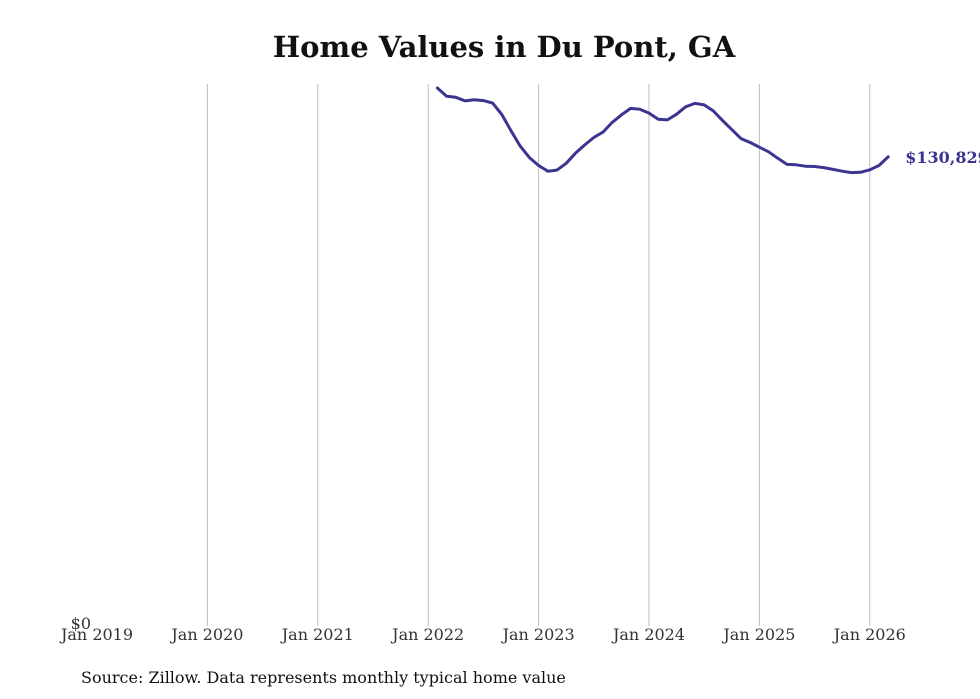 The image size is (980, 699). Describe the element at coordinates (317, 634) in the screenshot. I see `x-tick-label: Jan 2021` at that location.